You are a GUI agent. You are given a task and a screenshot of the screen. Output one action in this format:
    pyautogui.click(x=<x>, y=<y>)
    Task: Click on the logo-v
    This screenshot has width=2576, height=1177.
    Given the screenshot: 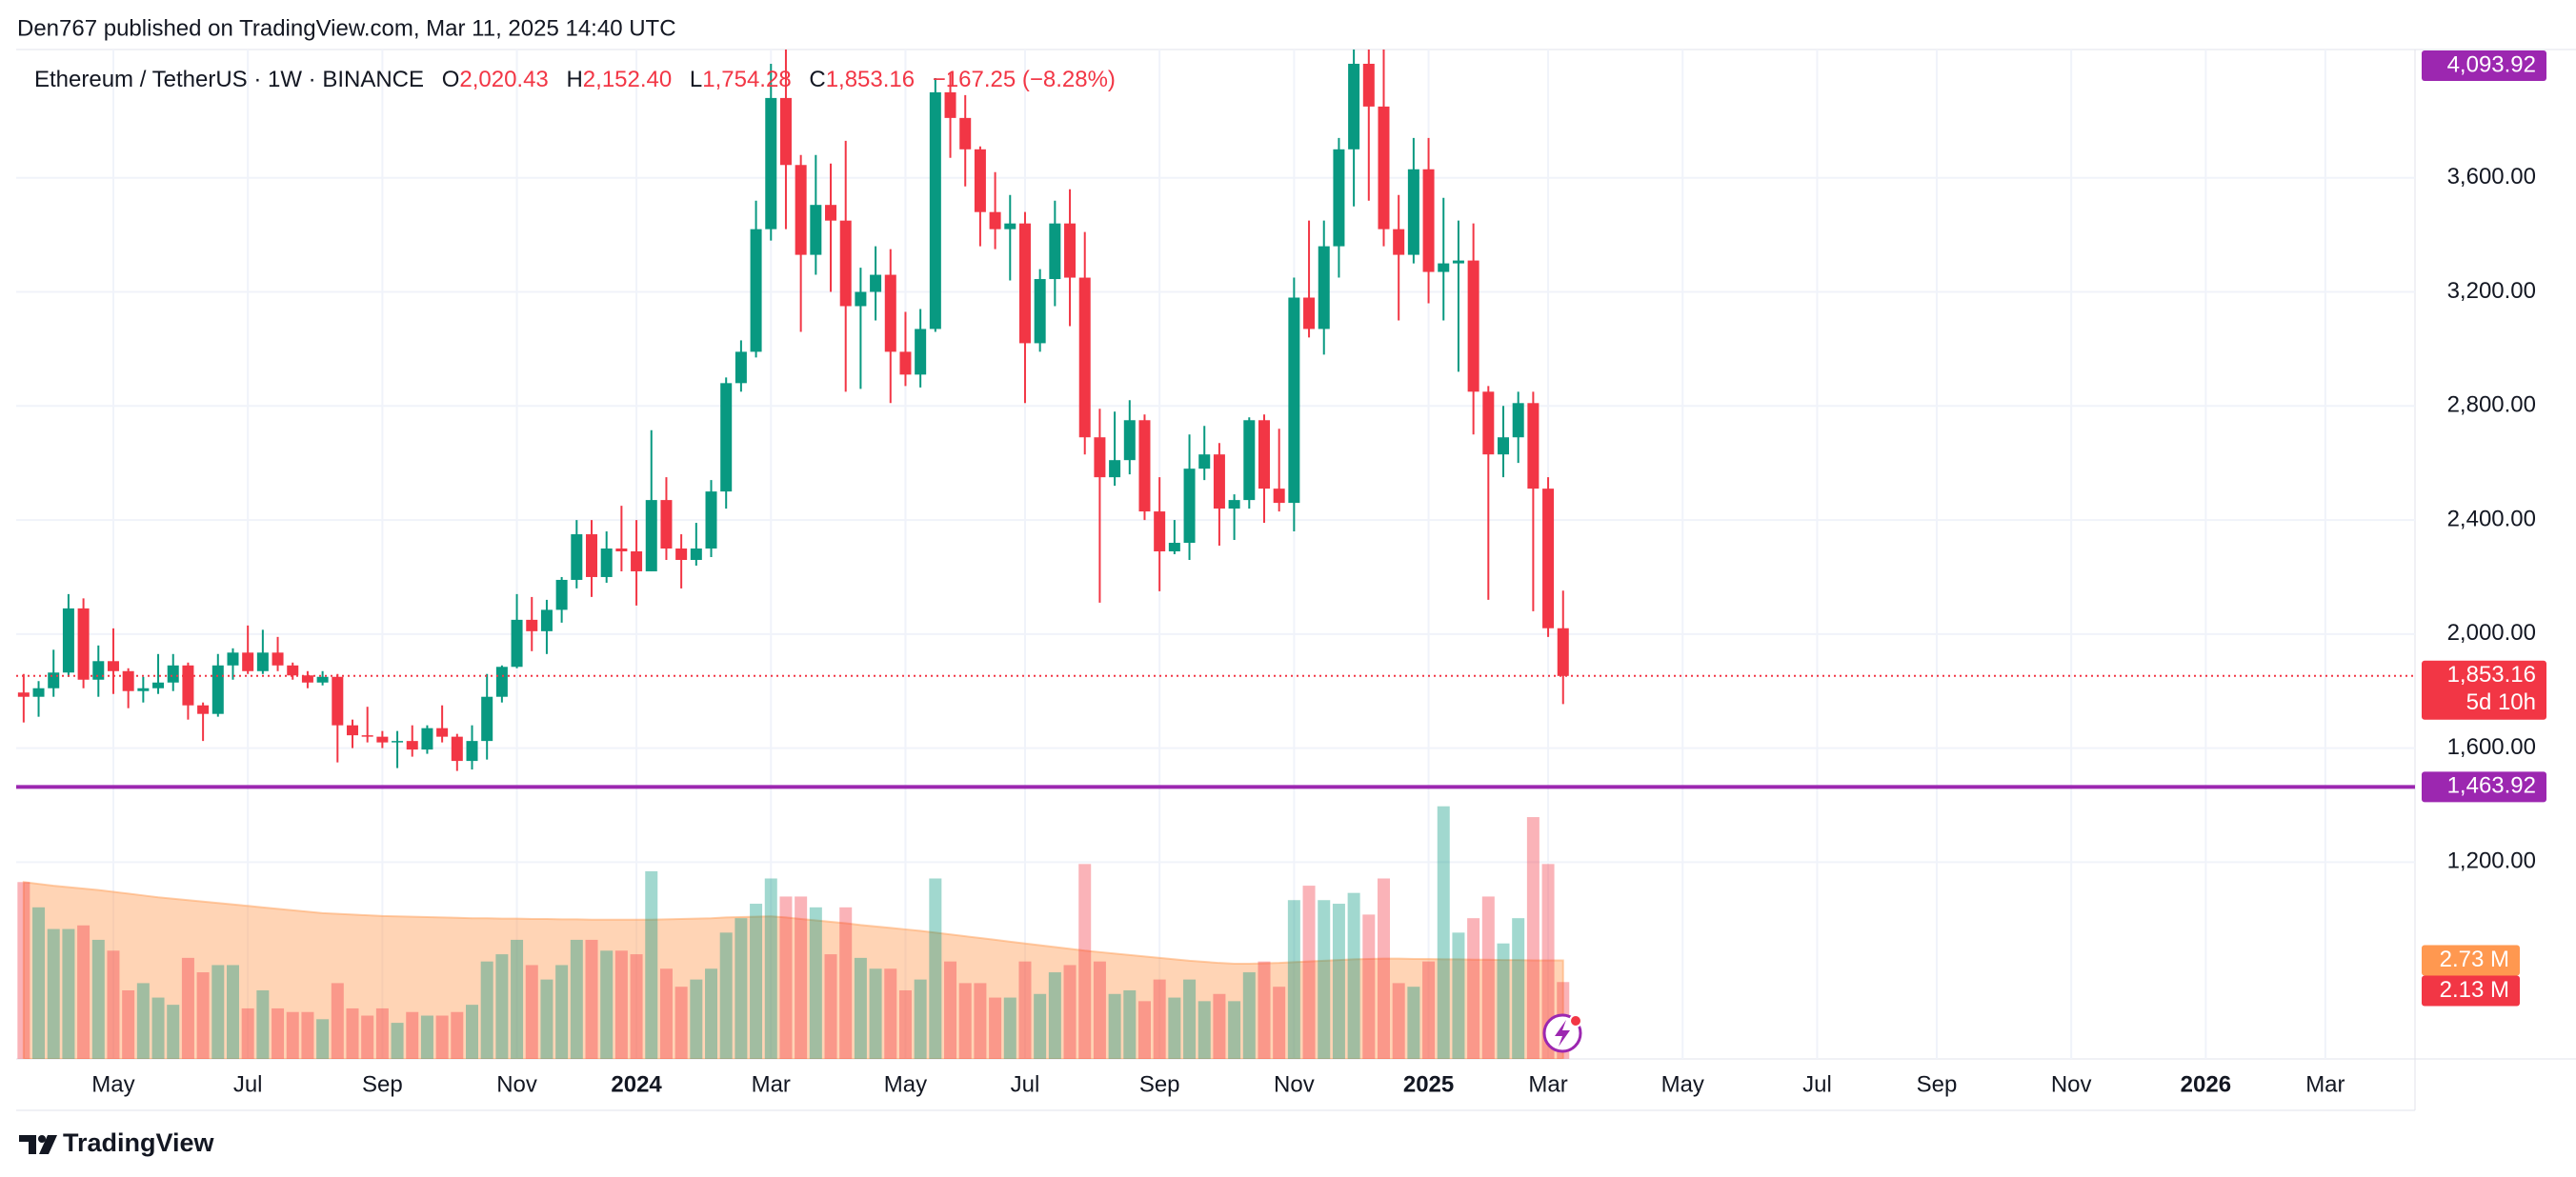 What is the action you would take?
    pyautogui.click(x=48, y=1144)
    